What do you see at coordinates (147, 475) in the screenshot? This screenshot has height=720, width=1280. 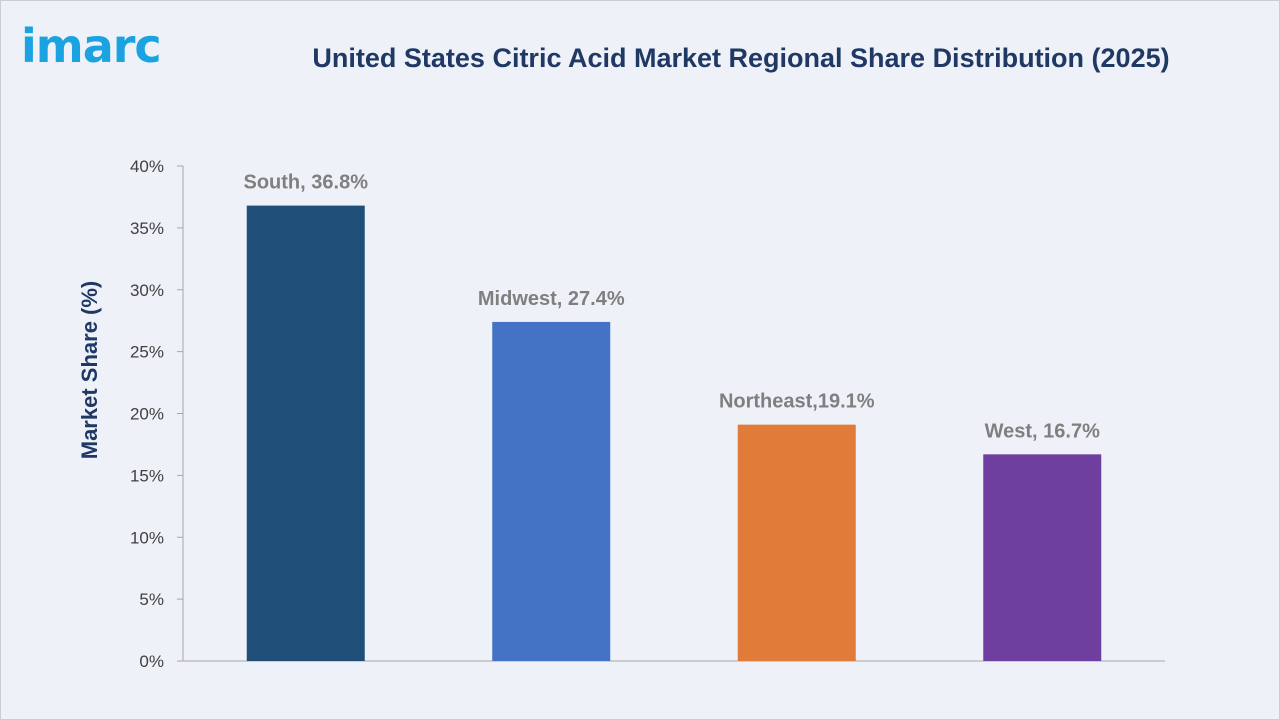 I see `y-tick-label: 15%` at bounding box center [147, 475].